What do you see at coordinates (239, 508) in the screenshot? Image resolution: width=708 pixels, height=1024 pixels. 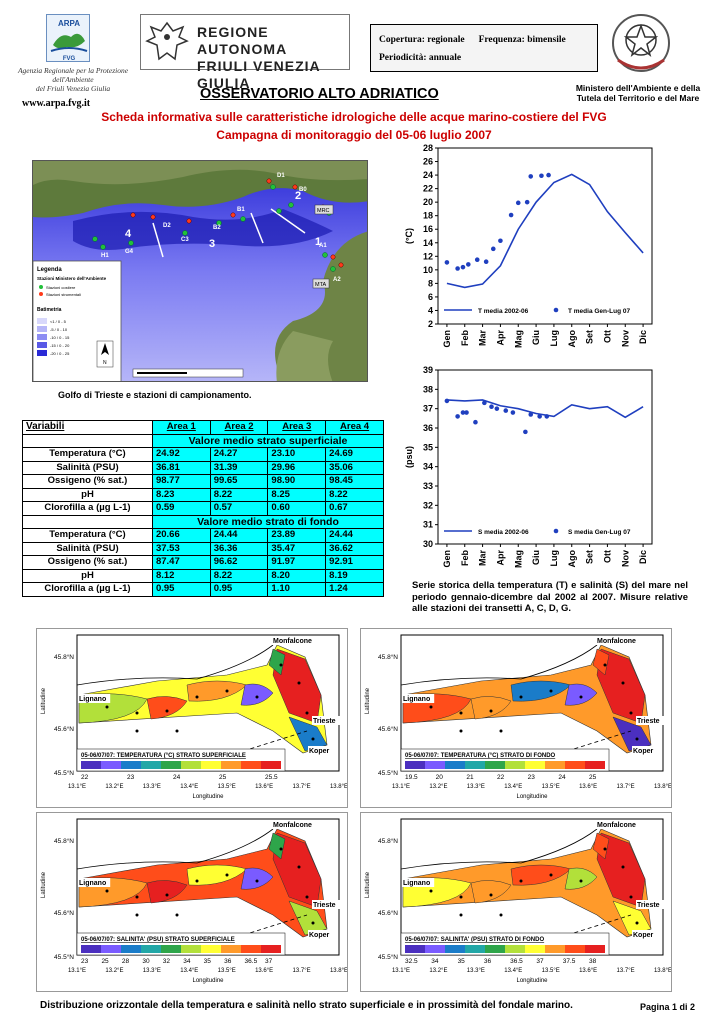 I see `table-cell: 0.57` at bounding box center [239, 508].